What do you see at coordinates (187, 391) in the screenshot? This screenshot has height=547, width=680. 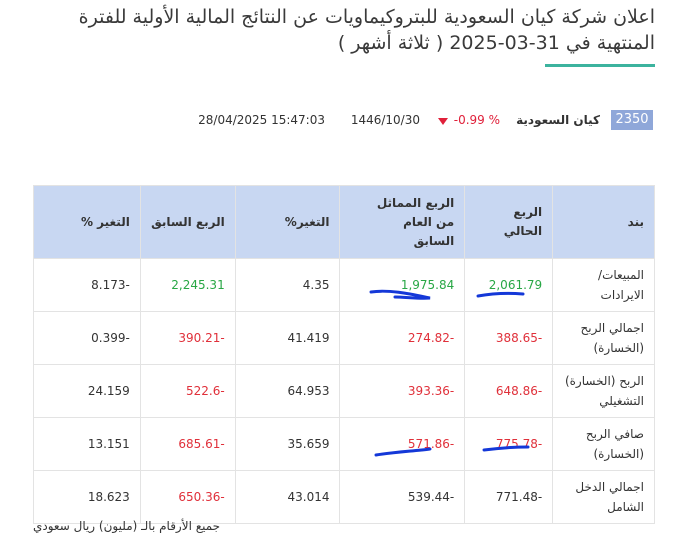 I see `value-cell: 522.6-` at bounding box center [187, 391].